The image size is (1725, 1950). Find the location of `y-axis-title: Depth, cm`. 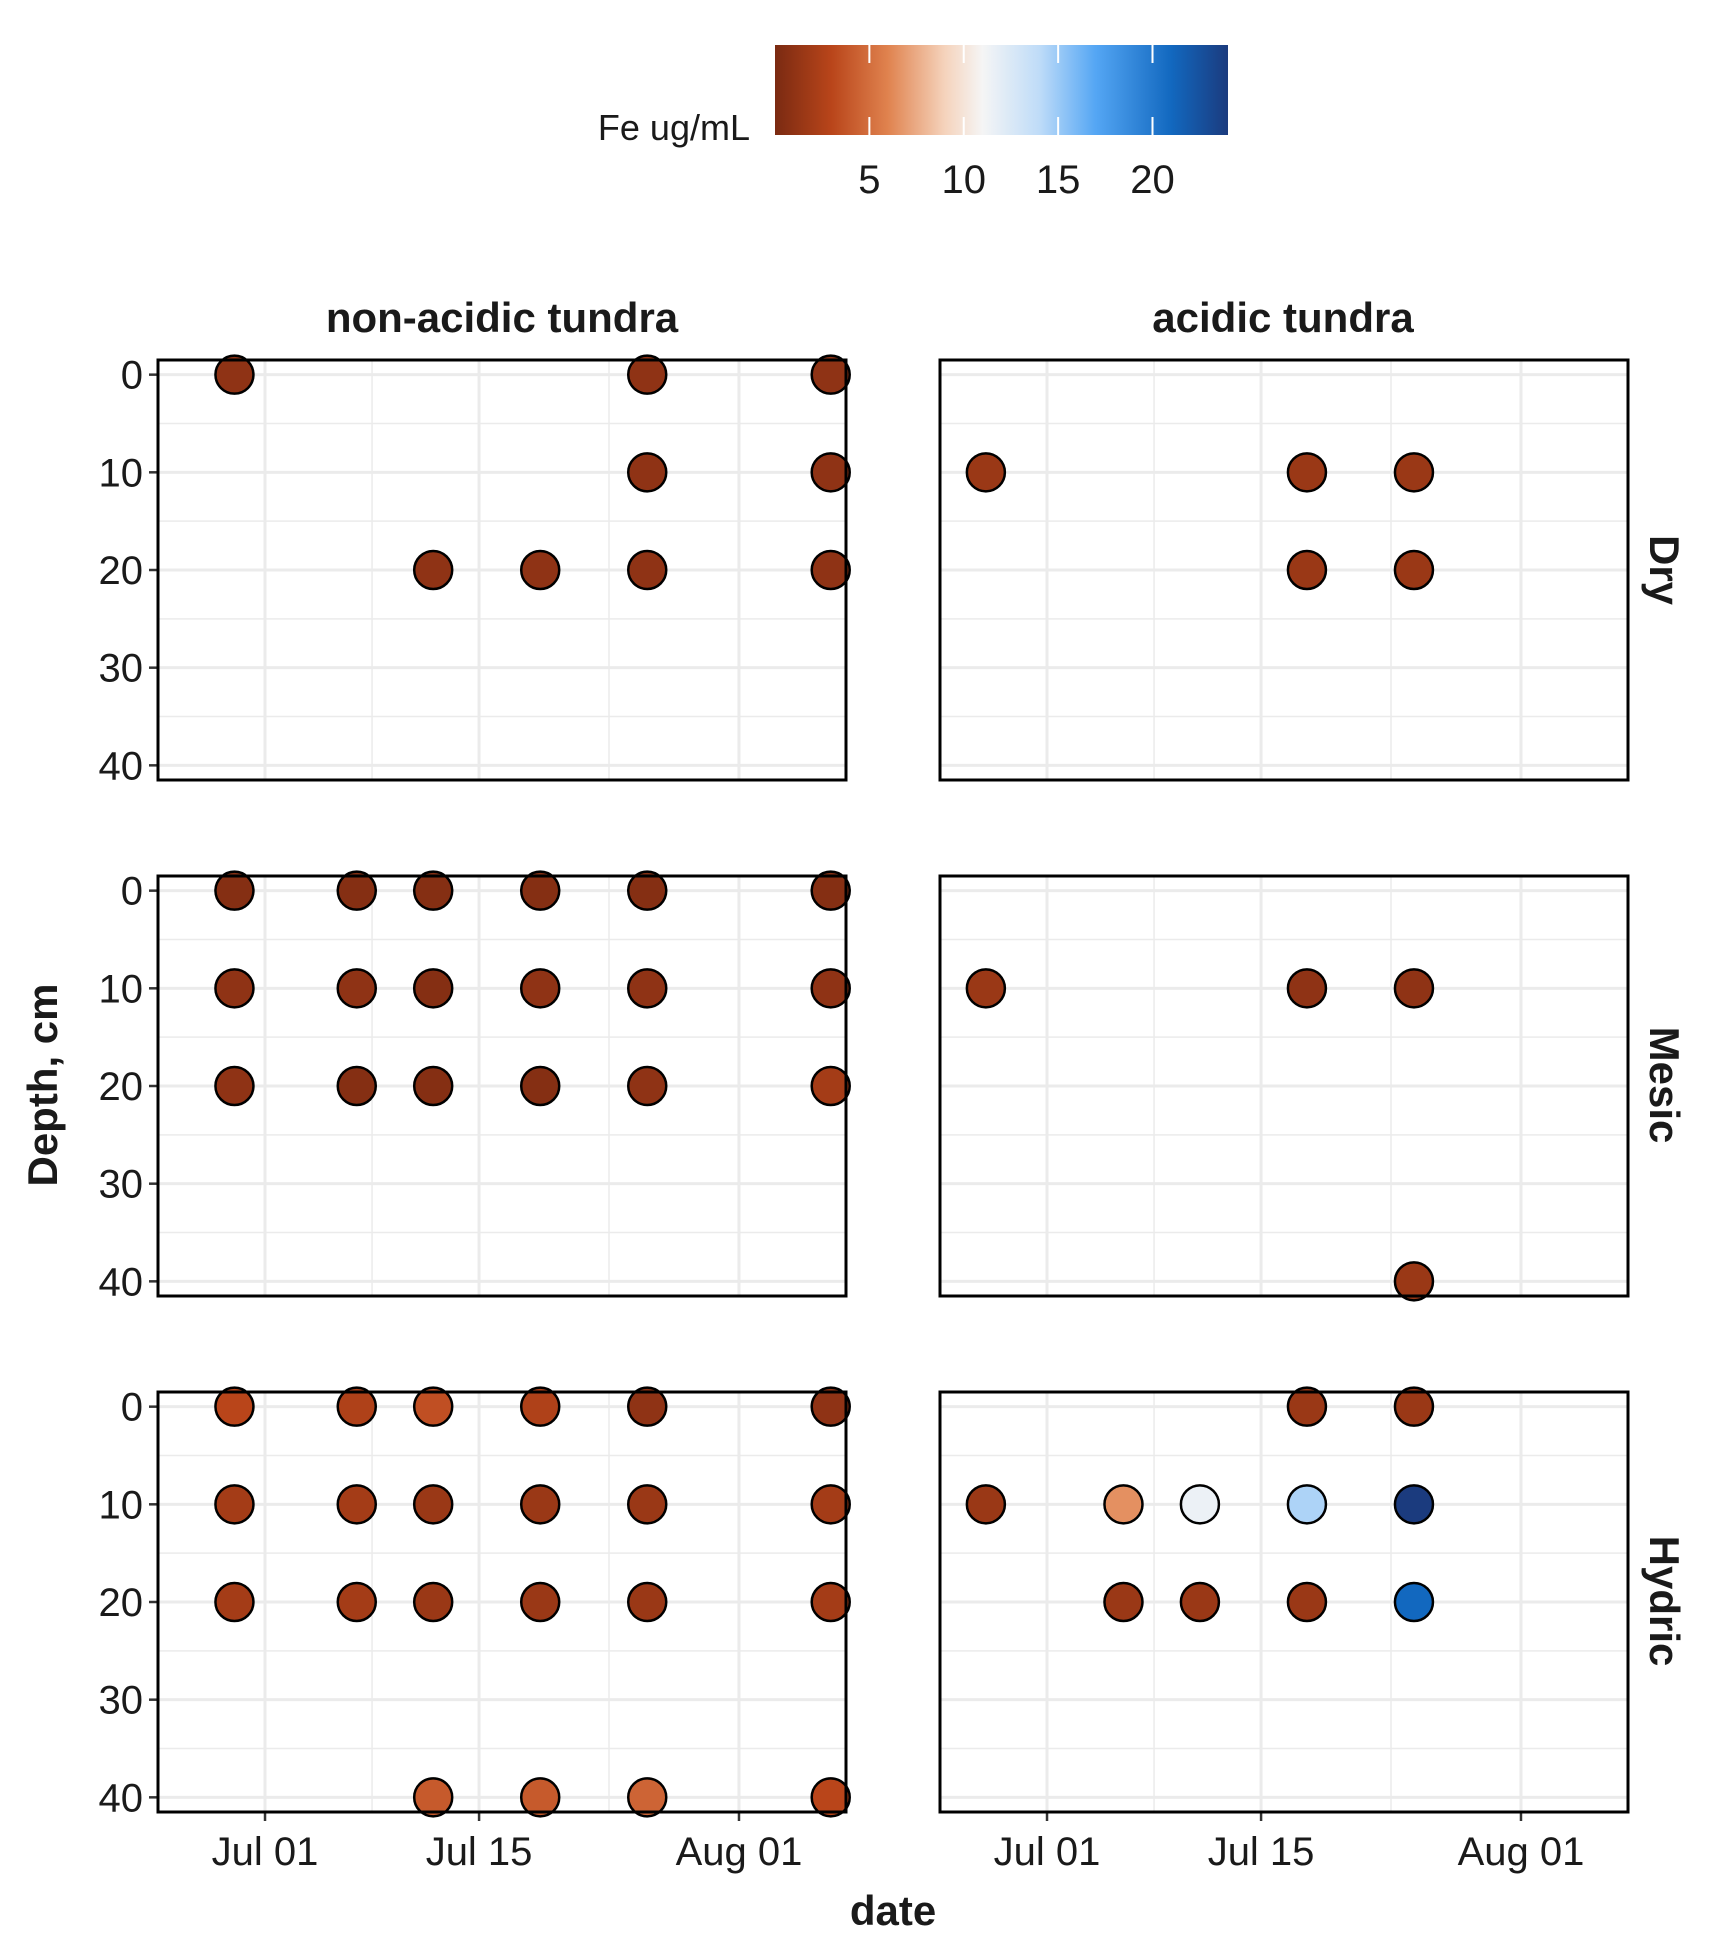

y-axis-title: Depth, cm is located at coordinates (42, 1084).